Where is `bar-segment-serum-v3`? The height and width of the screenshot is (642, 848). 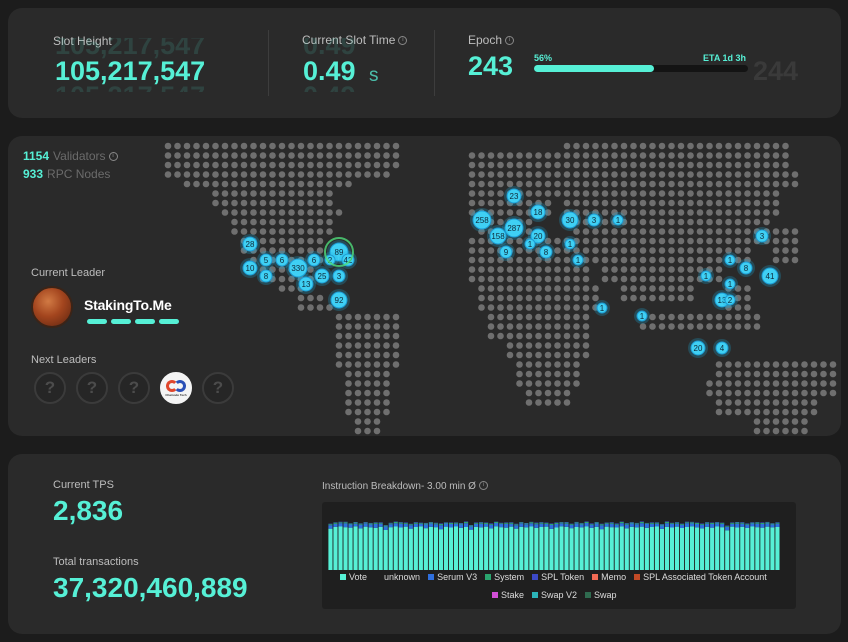 bar-segment-serum-v3 is located at coordinates (395, 525).